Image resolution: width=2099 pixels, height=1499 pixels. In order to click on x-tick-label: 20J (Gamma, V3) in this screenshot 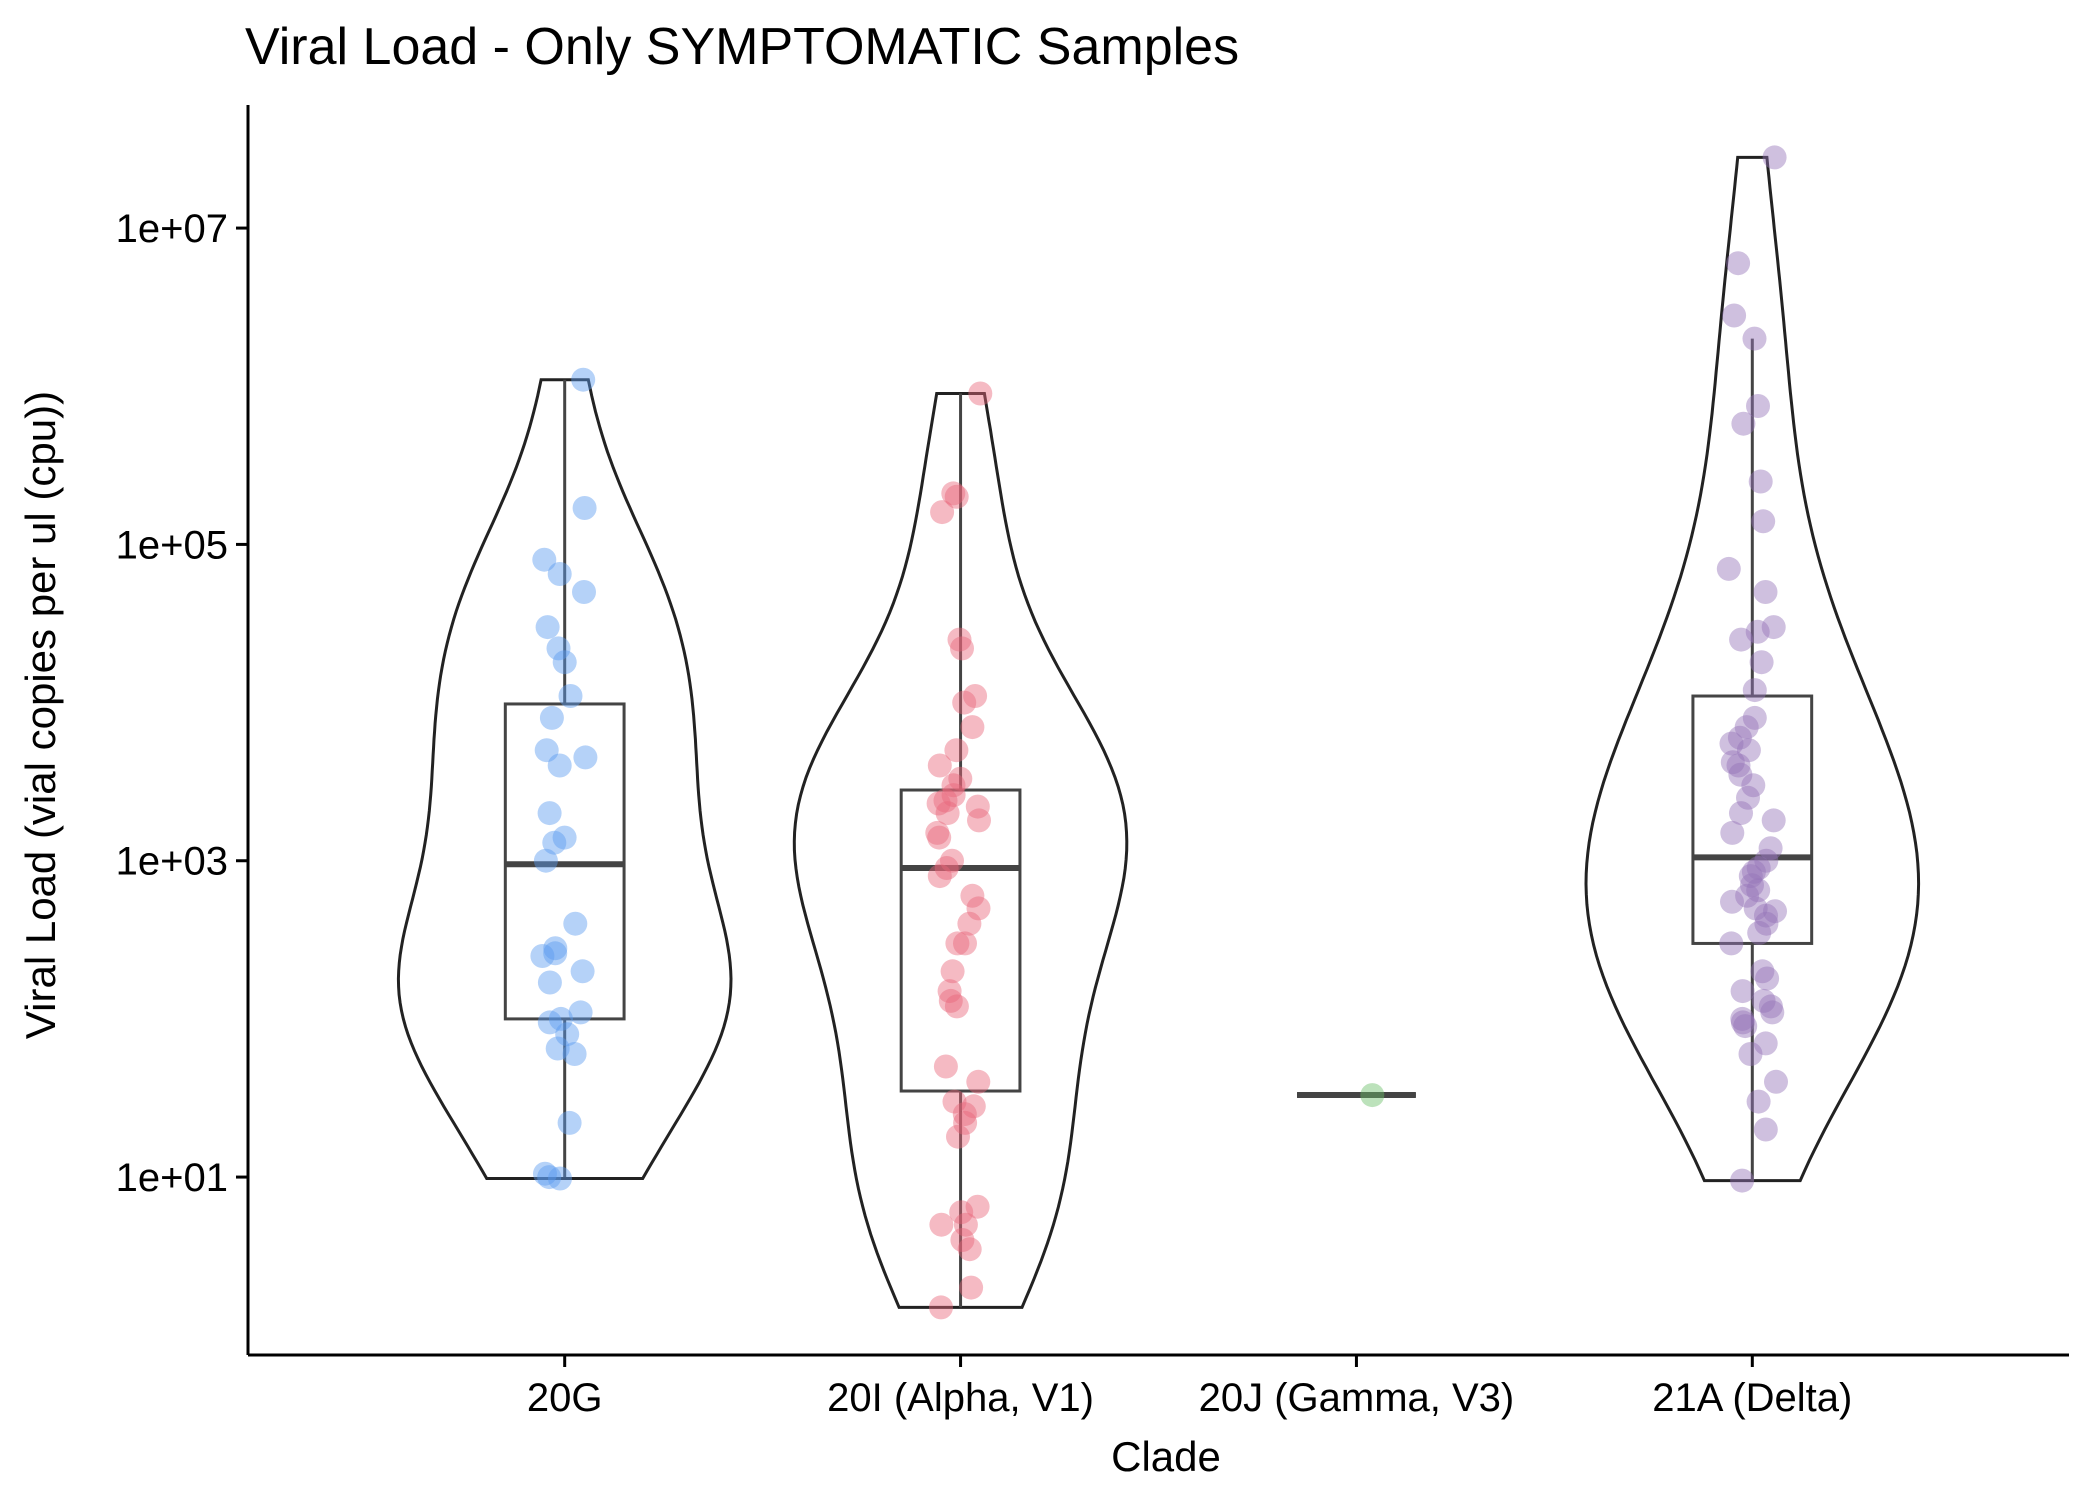, I will do `click(1357, 1398)`.